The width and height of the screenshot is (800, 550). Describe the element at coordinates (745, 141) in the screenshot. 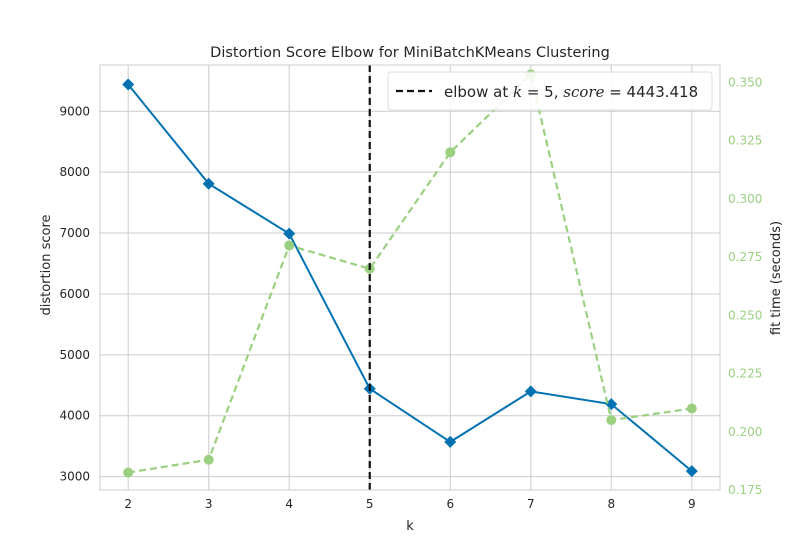

I see `y2-tick-label: 0.325` at that location.